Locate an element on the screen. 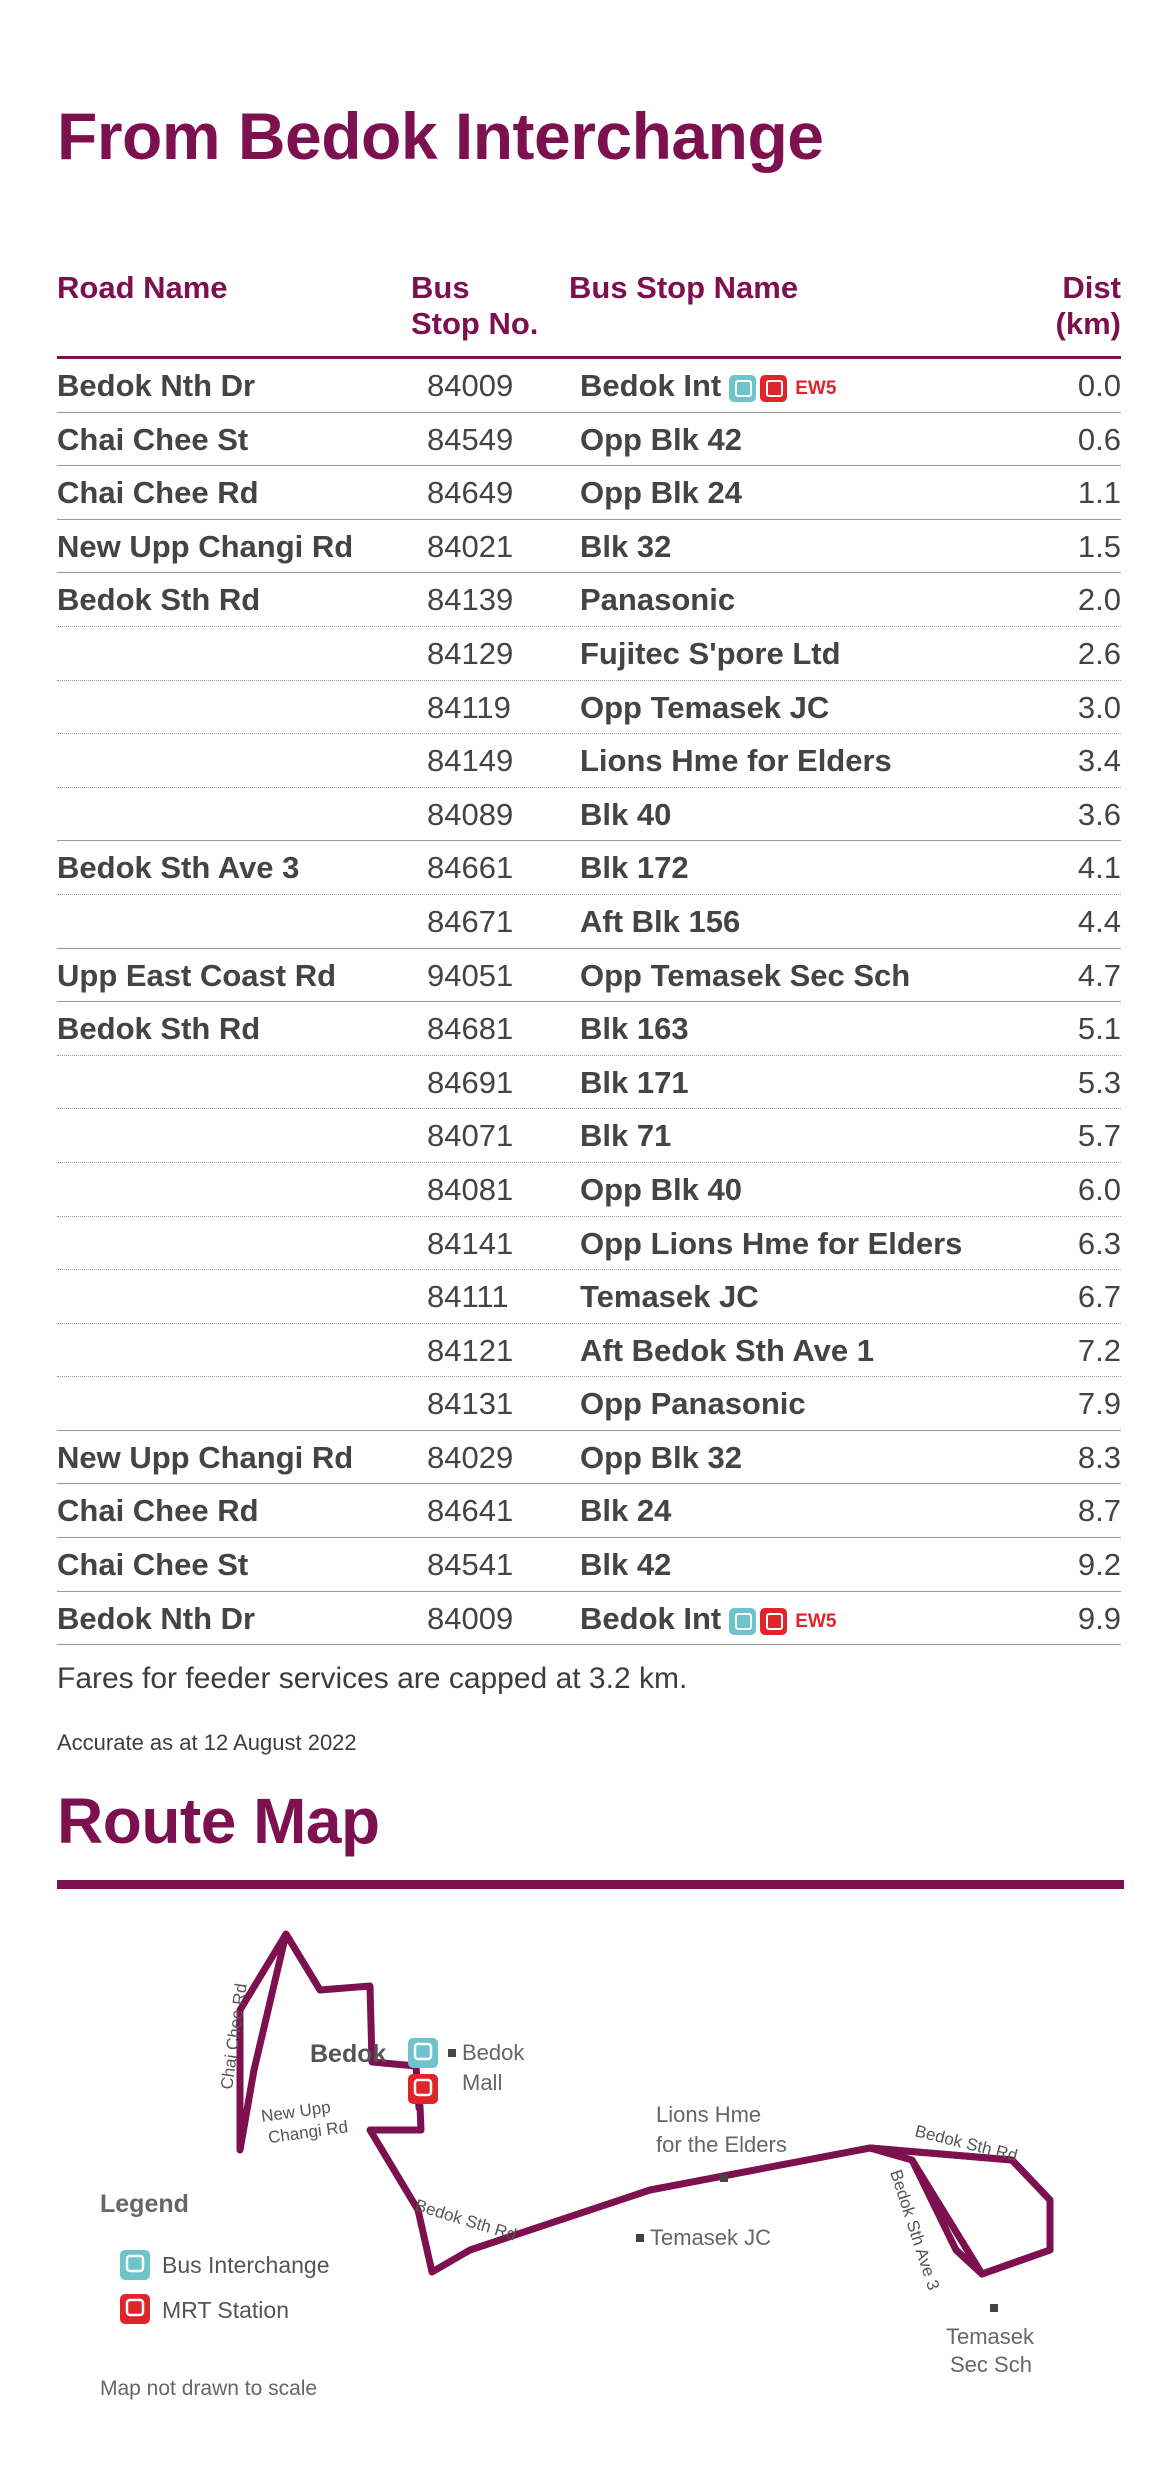 Image resolution: width=1173 pixels, height=2472 pixels. table-row: 84121 Aft Bedok Sth Ave 1 7.2 is located at coordinates (589, 1351).